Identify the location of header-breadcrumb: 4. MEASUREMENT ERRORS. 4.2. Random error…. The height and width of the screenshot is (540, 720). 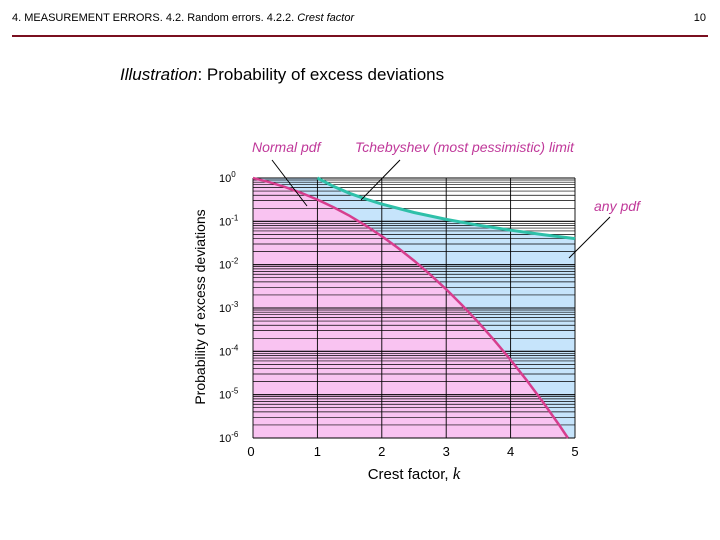
(183, 18).